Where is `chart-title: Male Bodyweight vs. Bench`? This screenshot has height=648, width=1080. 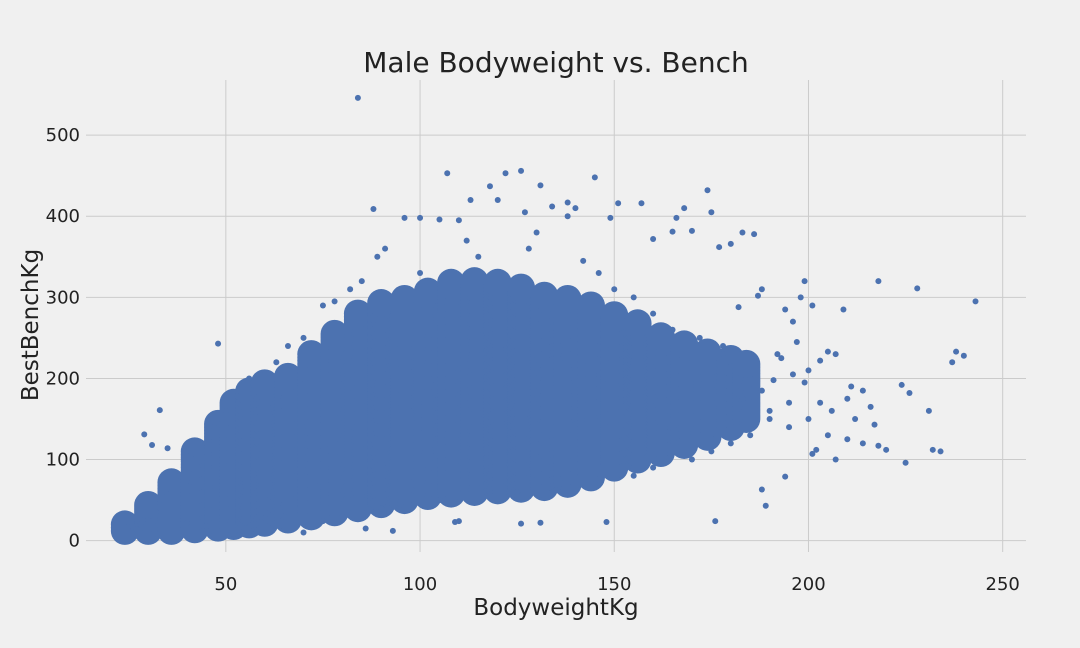 chart-title: Male Bodyweight vs. Bench is located at coordinates (556, 62).